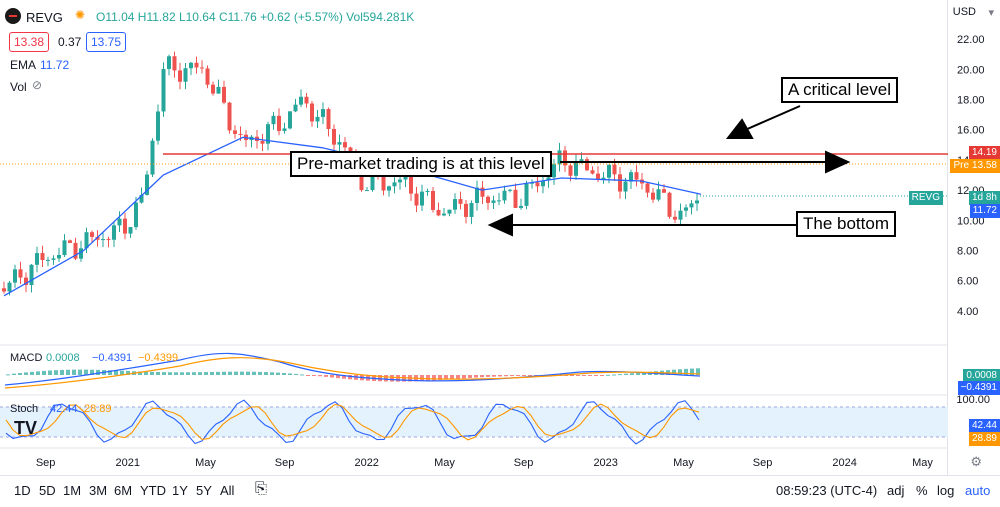  What do you see at coordinates (72, 490) in the screenshot?
I see `tf-1m: 1M` at bounding box center [72, 490].